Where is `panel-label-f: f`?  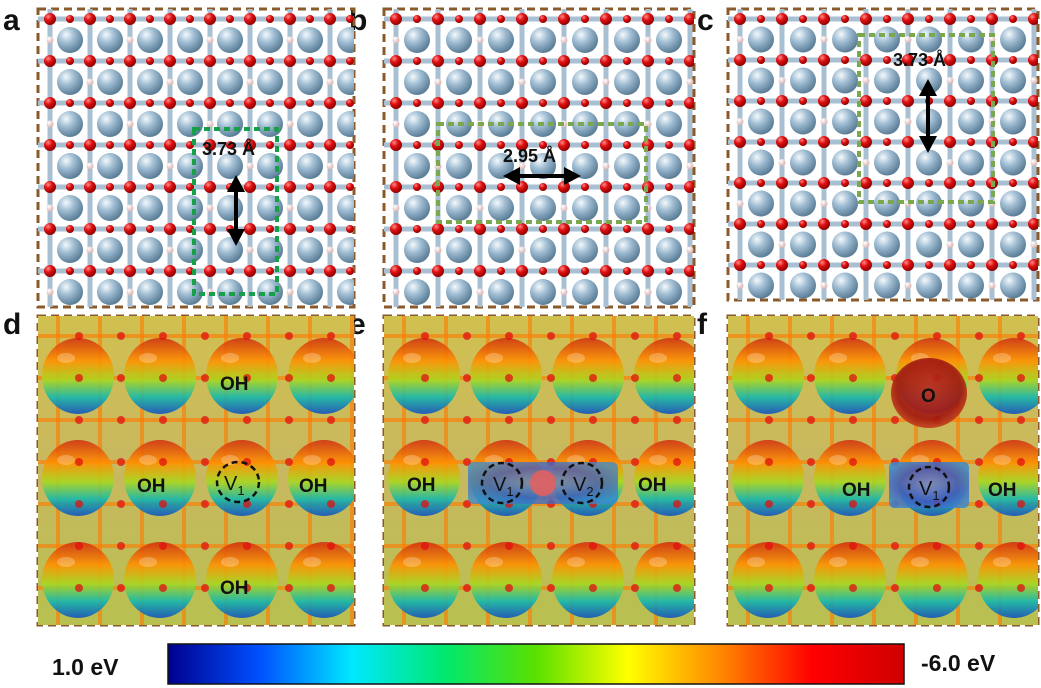
panel-label-f: f is located at coordinates (702, 324).